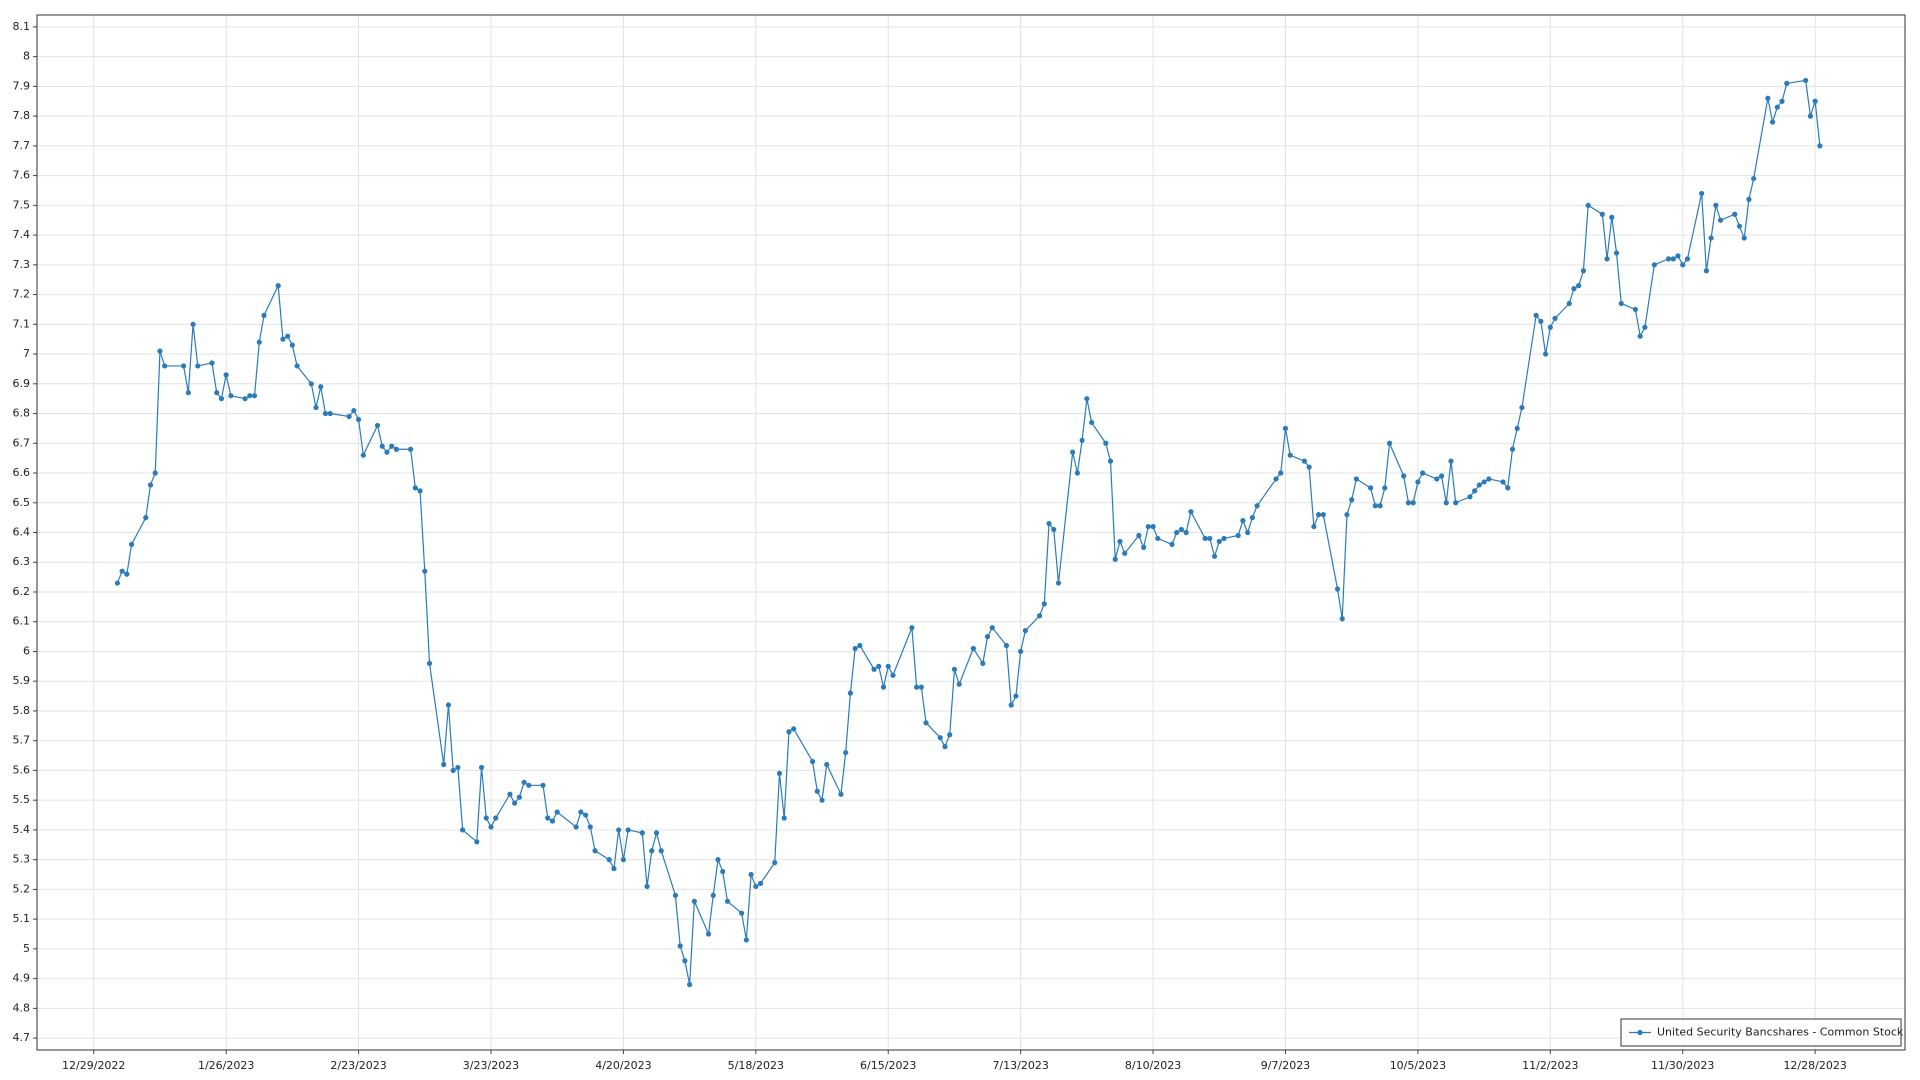 Image resolution: width=1920 pixels, height=1080 pixels. Describe the element at coordinates (26, 353) in the screenshot. I see `y-tick-label: 7` at that location.